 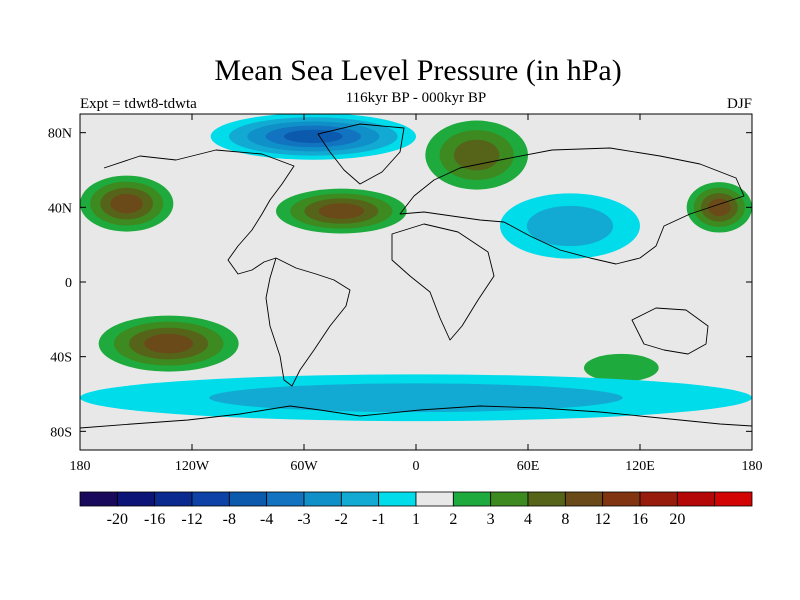 What do you see at coordinates (361, 154) in the screenshot?
I see `coastline-greenland` at bounding box center [361, 154].